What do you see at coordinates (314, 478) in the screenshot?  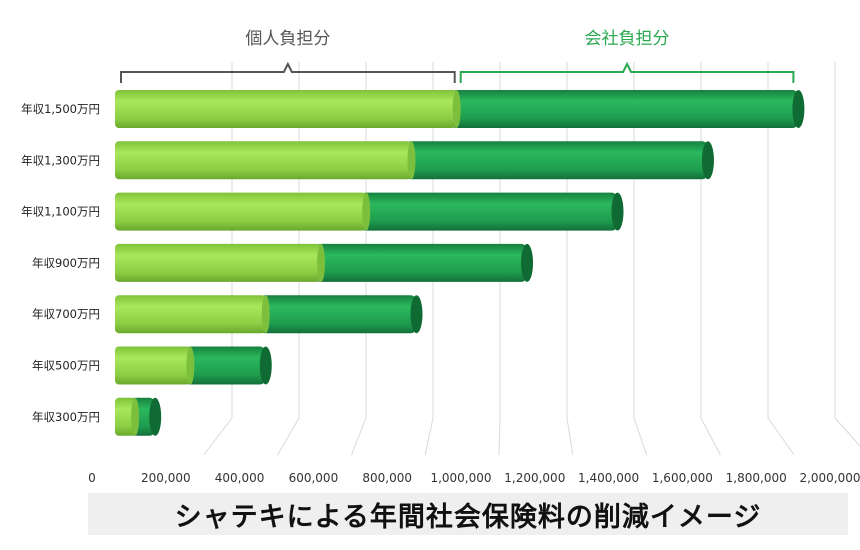 I see `x-tick-label: 600,000` at bounding box center [314, 478].